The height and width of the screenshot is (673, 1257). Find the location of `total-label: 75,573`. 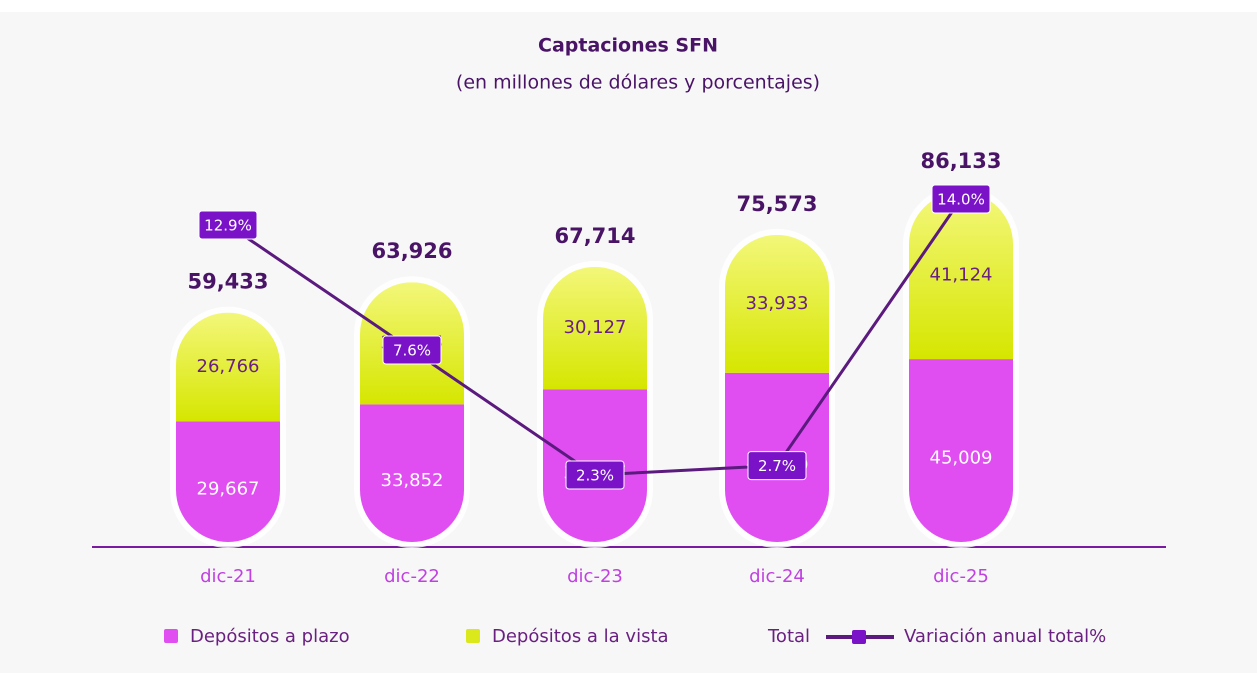

total-label: 75,573 is located at coordinates (776, 204).